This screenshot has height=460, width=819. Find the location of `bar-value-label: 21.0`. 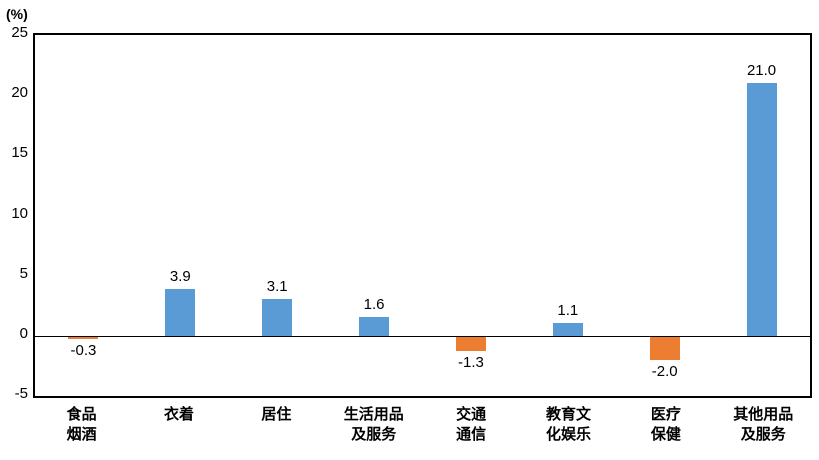

bar-value-label: 21.0 is located at coordinates (761, 71).